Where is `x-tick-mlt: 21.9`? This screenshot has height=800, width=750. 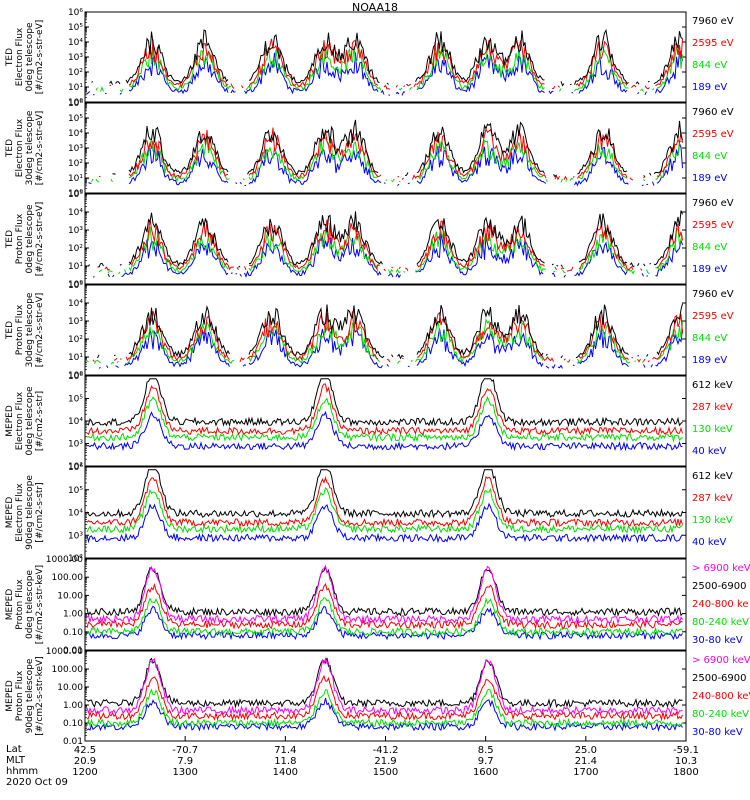 x-tick-mlt: 21.9 is located at coordinates (385, 761).